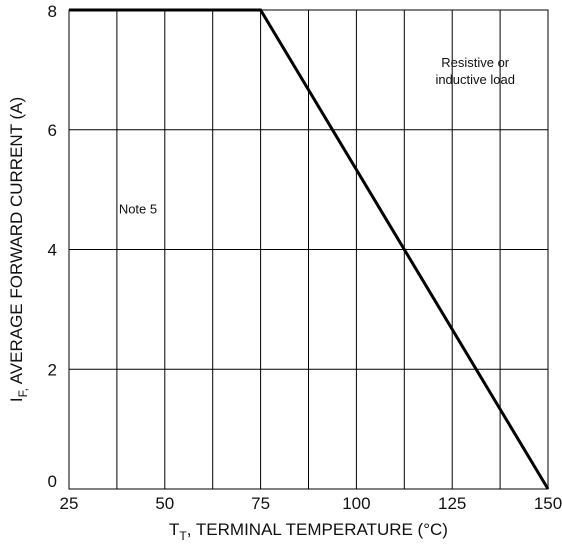 This screenshot has width=562, height=550. I want to click on x-axis-label-sub: T, so click(183, 536).